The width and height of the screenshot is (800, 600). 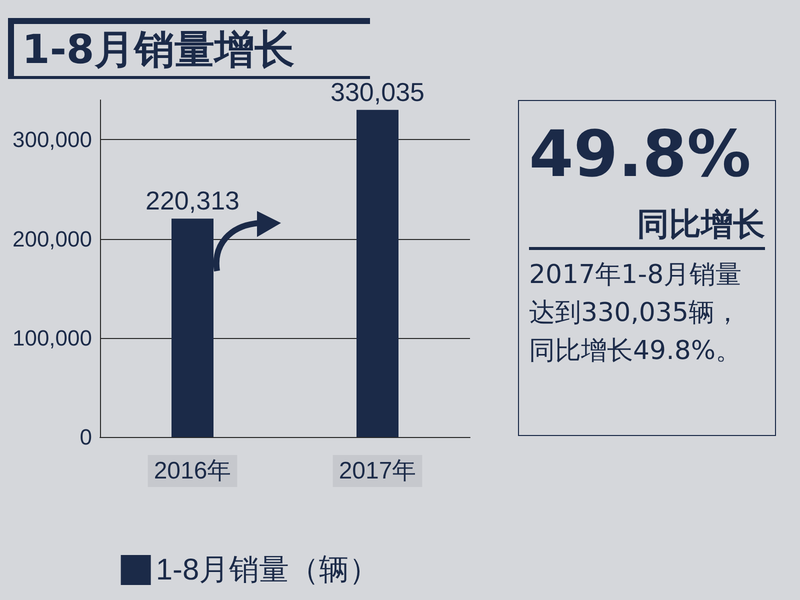 What do you see at coordinates (52, 139) in the screenshot?
I see `y-tick-label: 300,000` at bounding box center [52, 139].